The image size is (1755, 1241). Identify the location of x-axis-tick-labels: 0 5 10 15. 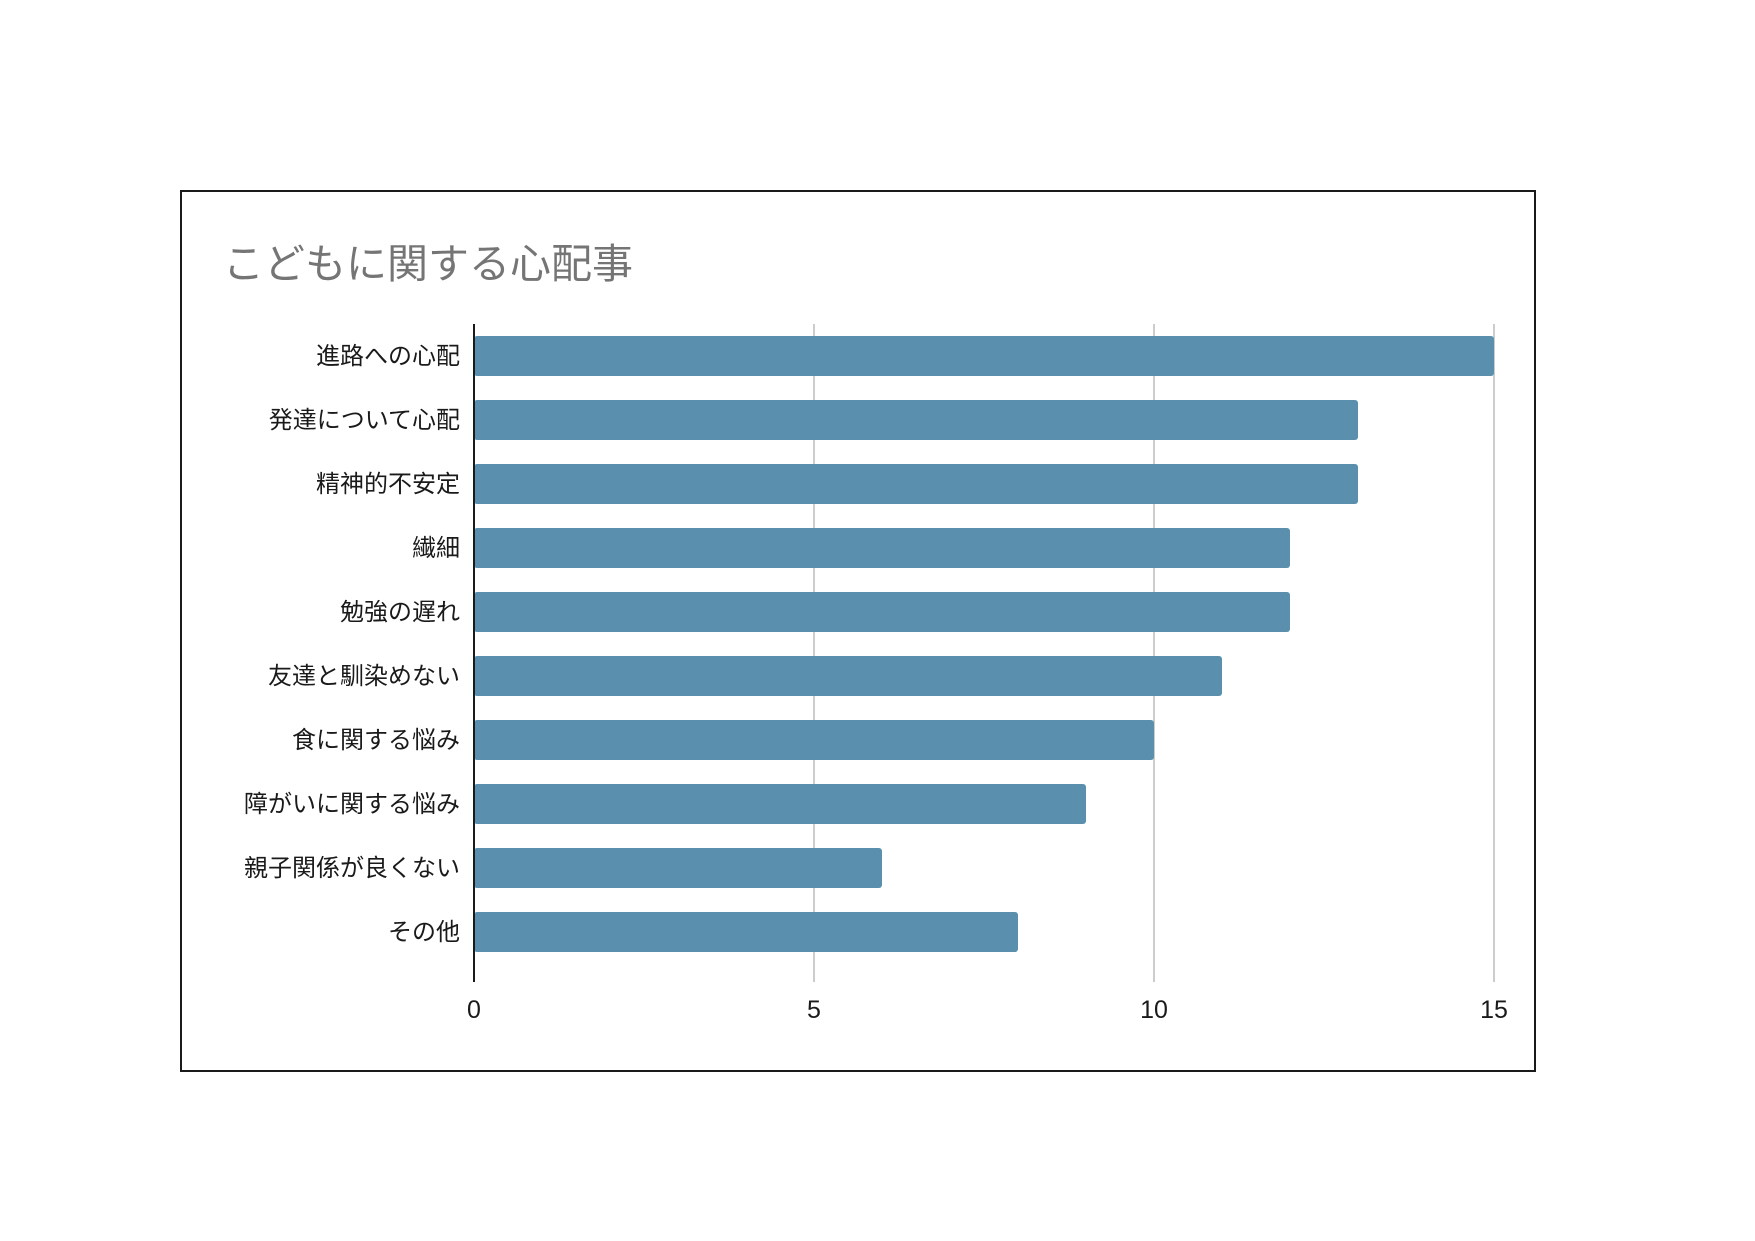
(987, 1010).